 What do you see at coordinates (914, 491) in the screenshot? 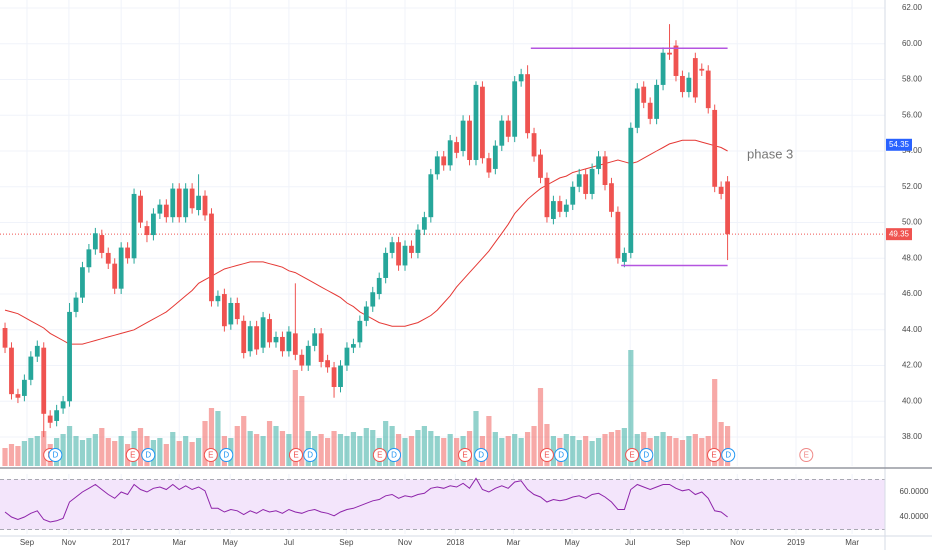
I see `rsi-tick-label: 60.0000` at bounding box center [914, 491].